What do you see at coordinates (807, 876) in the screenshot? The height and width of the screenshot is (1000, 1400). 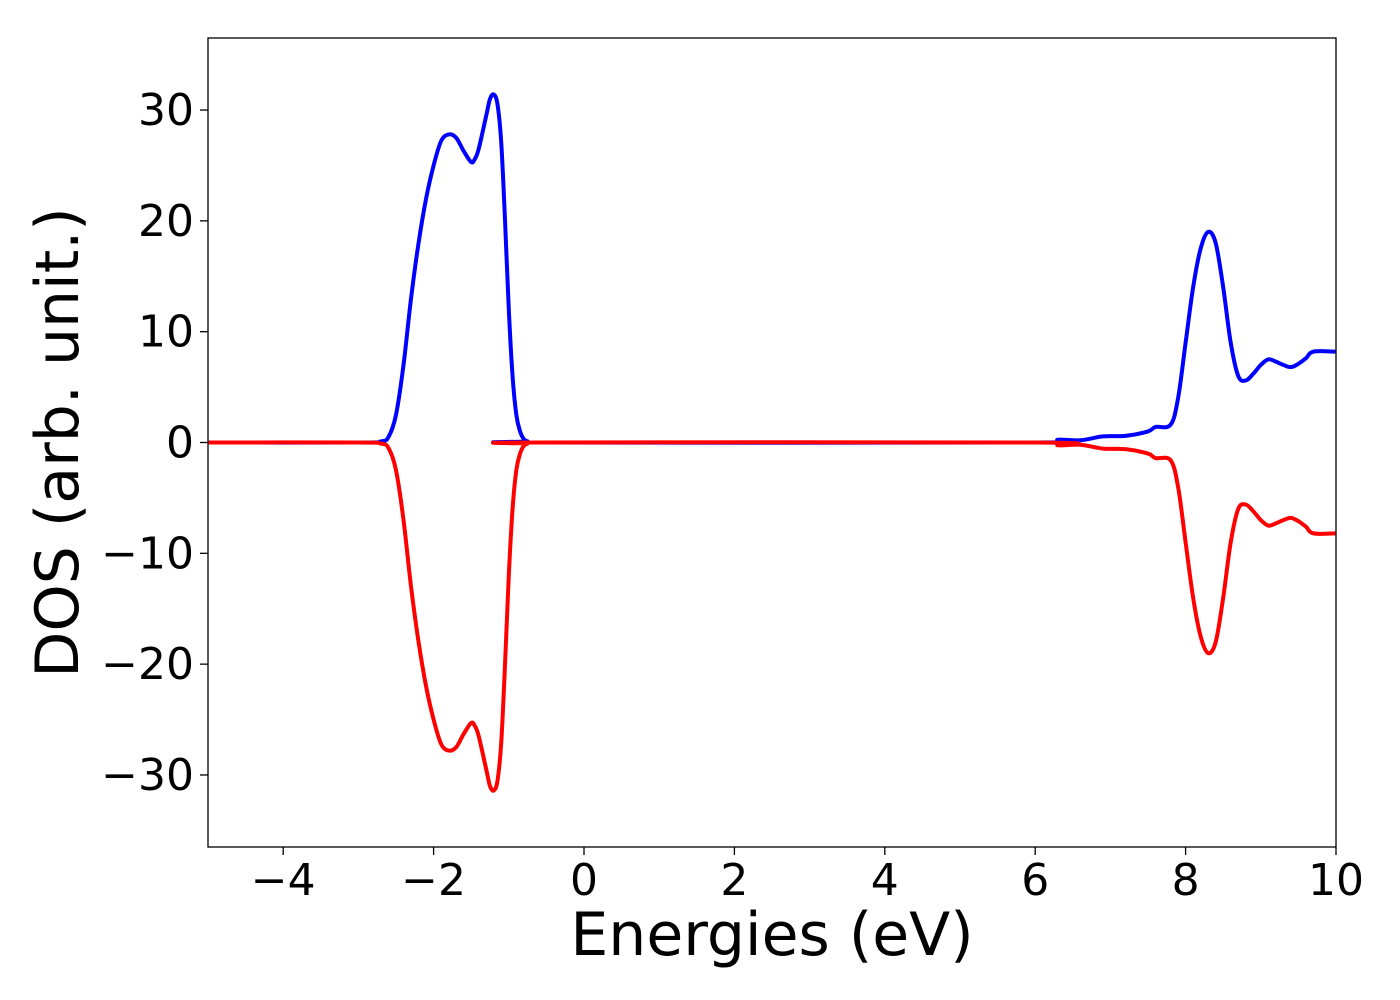 I see `x-axis: −4 −2 0 2 4 6 8 10` at bounding box center [807, 876].